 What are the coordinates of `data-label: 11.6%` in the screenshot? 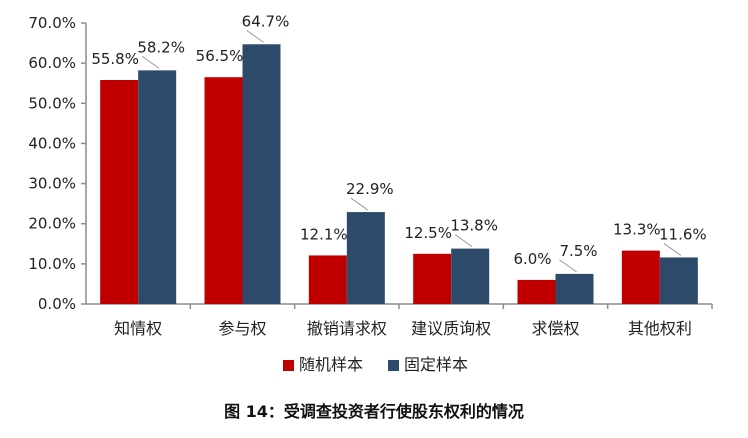 It's located at (683, 234).